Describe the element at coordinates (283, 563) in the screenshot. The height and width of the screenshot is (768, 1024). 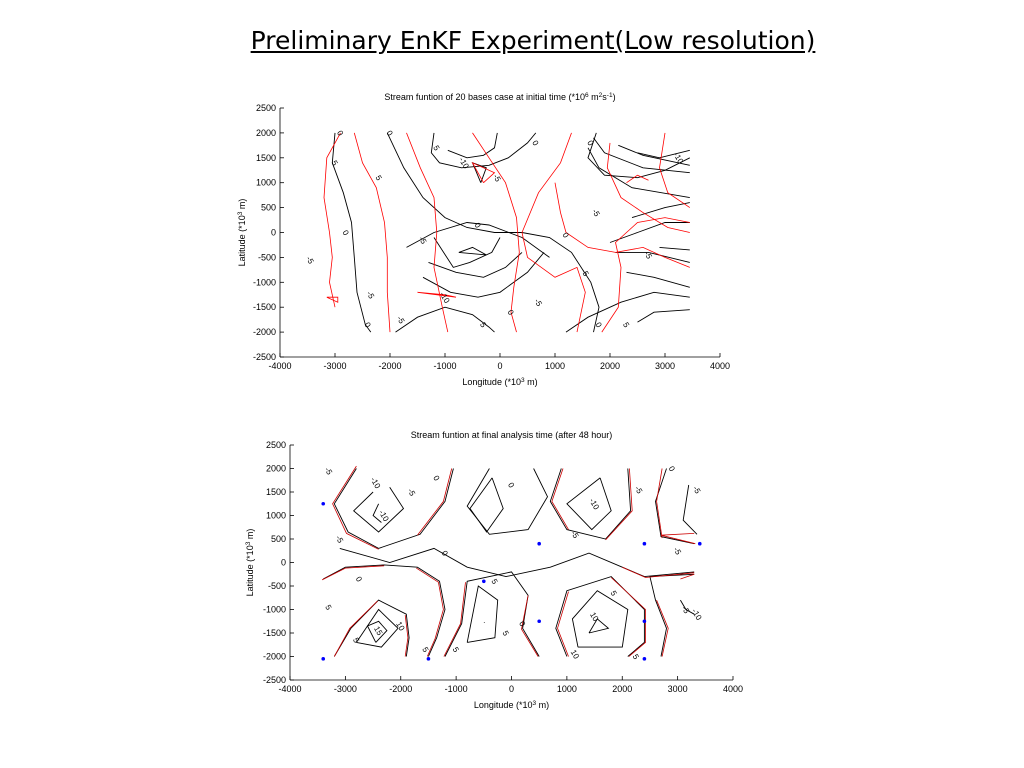
I see `y-tick-label: 0` at that location.